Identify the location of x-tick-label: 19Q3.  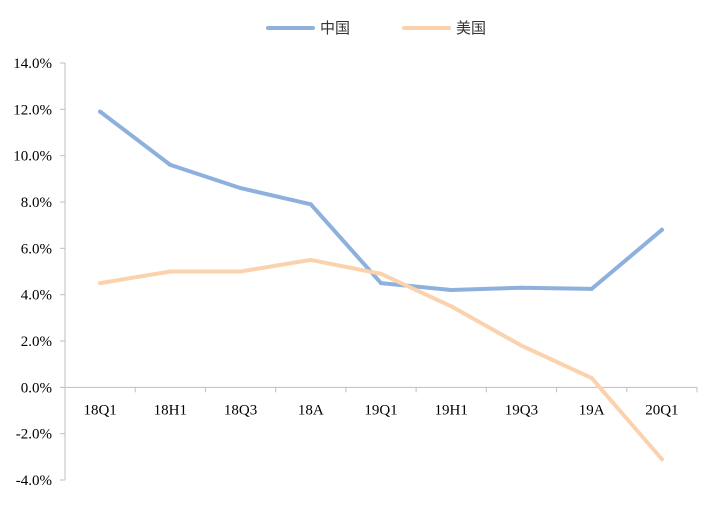
(521, 410).